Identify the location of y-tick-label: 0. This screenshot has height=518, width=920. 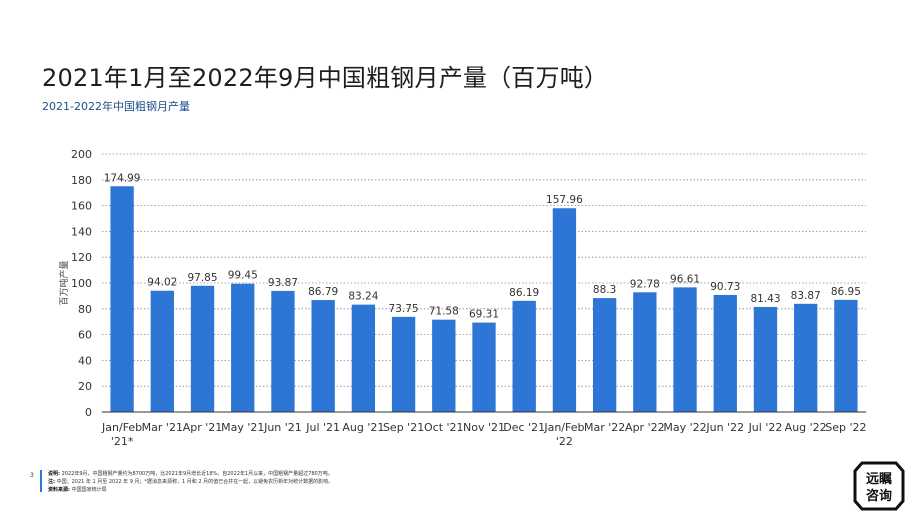
(88, 412).